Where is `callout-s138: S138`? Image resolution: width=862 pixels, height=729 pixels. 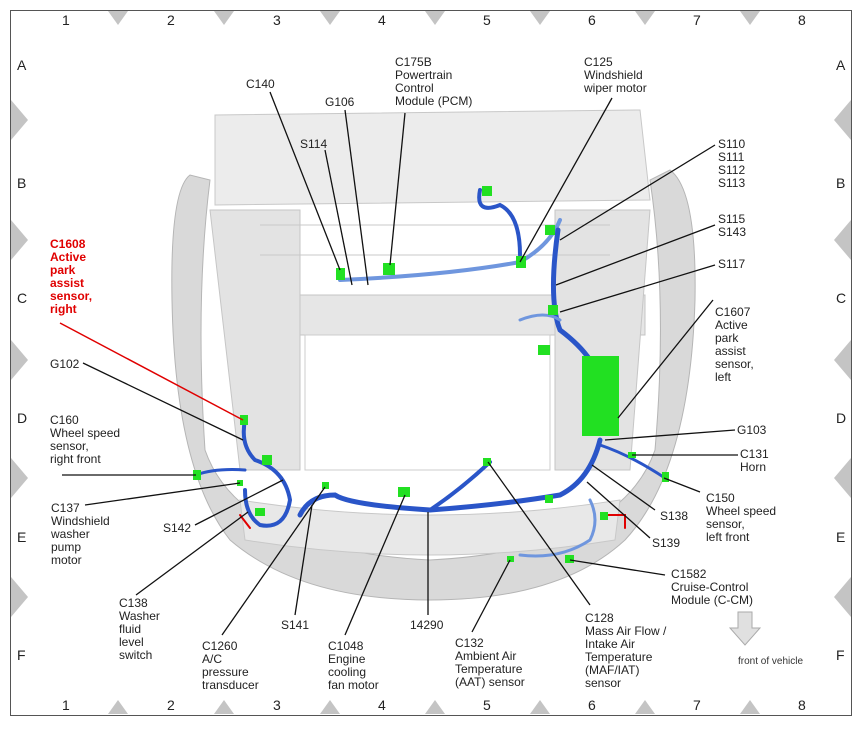
callout-s138: S138 is located at coordinates (674, 516).